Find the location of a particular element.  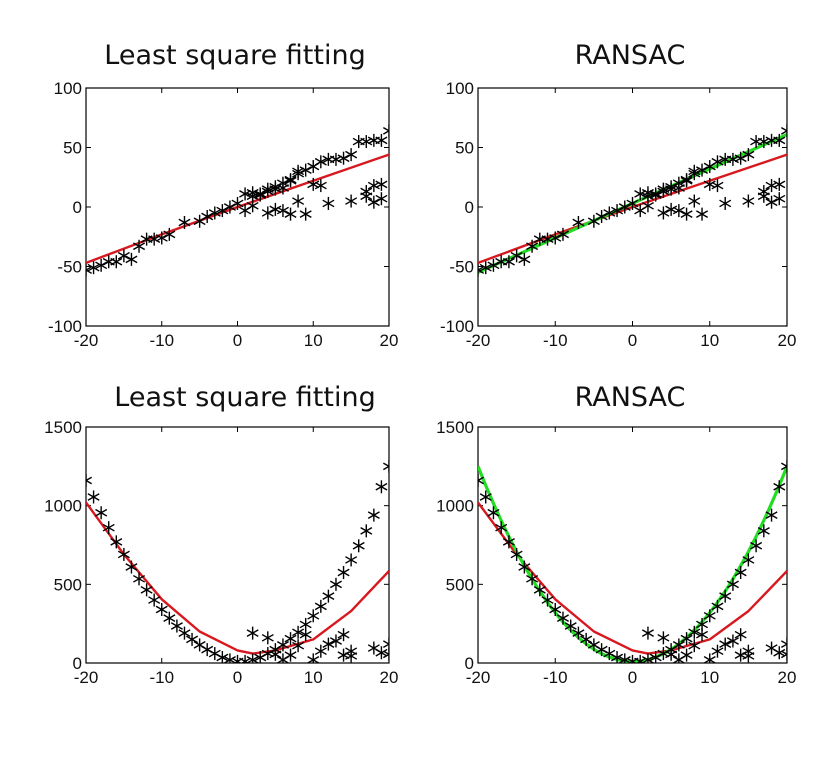

y-tick-label: 50 is located at coordinates (464, 148).